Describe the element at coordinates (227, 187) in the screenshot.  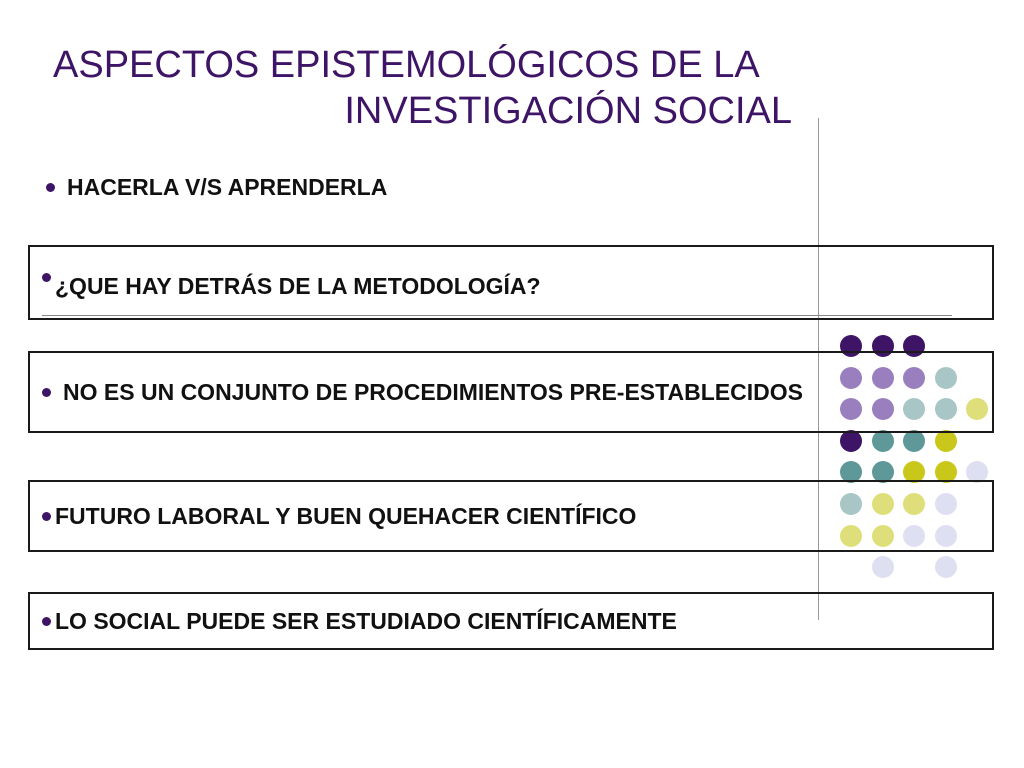
I see `intro-text: HACERLA V/S APRENDERLA` at that location.